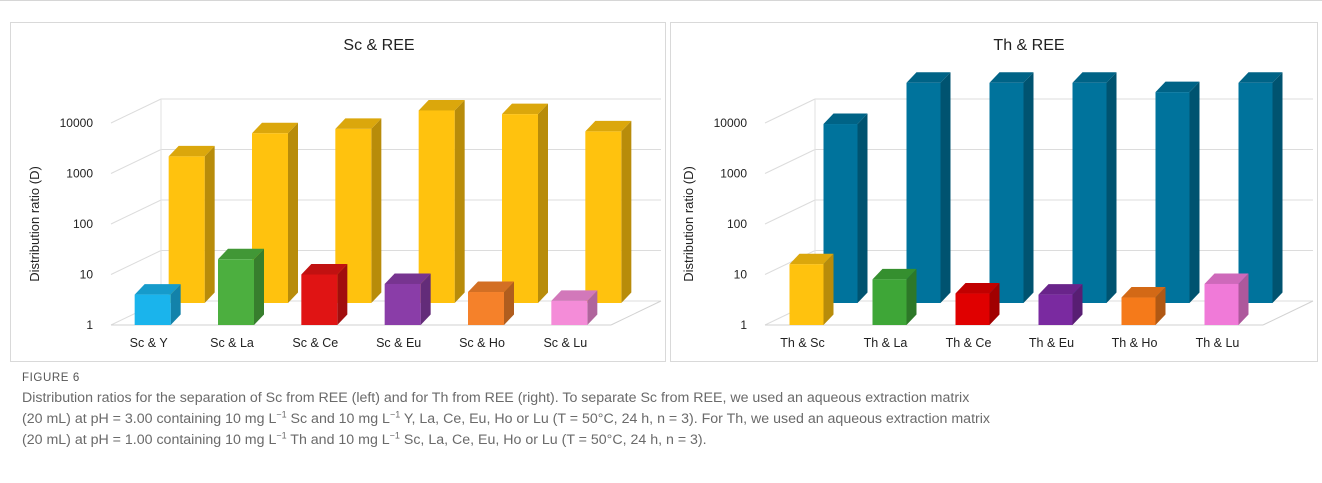 The height and width of the screenshot is (483, 1322). I want to click on x-tick-label-1-0: Th & Sc, so click(802, 343).